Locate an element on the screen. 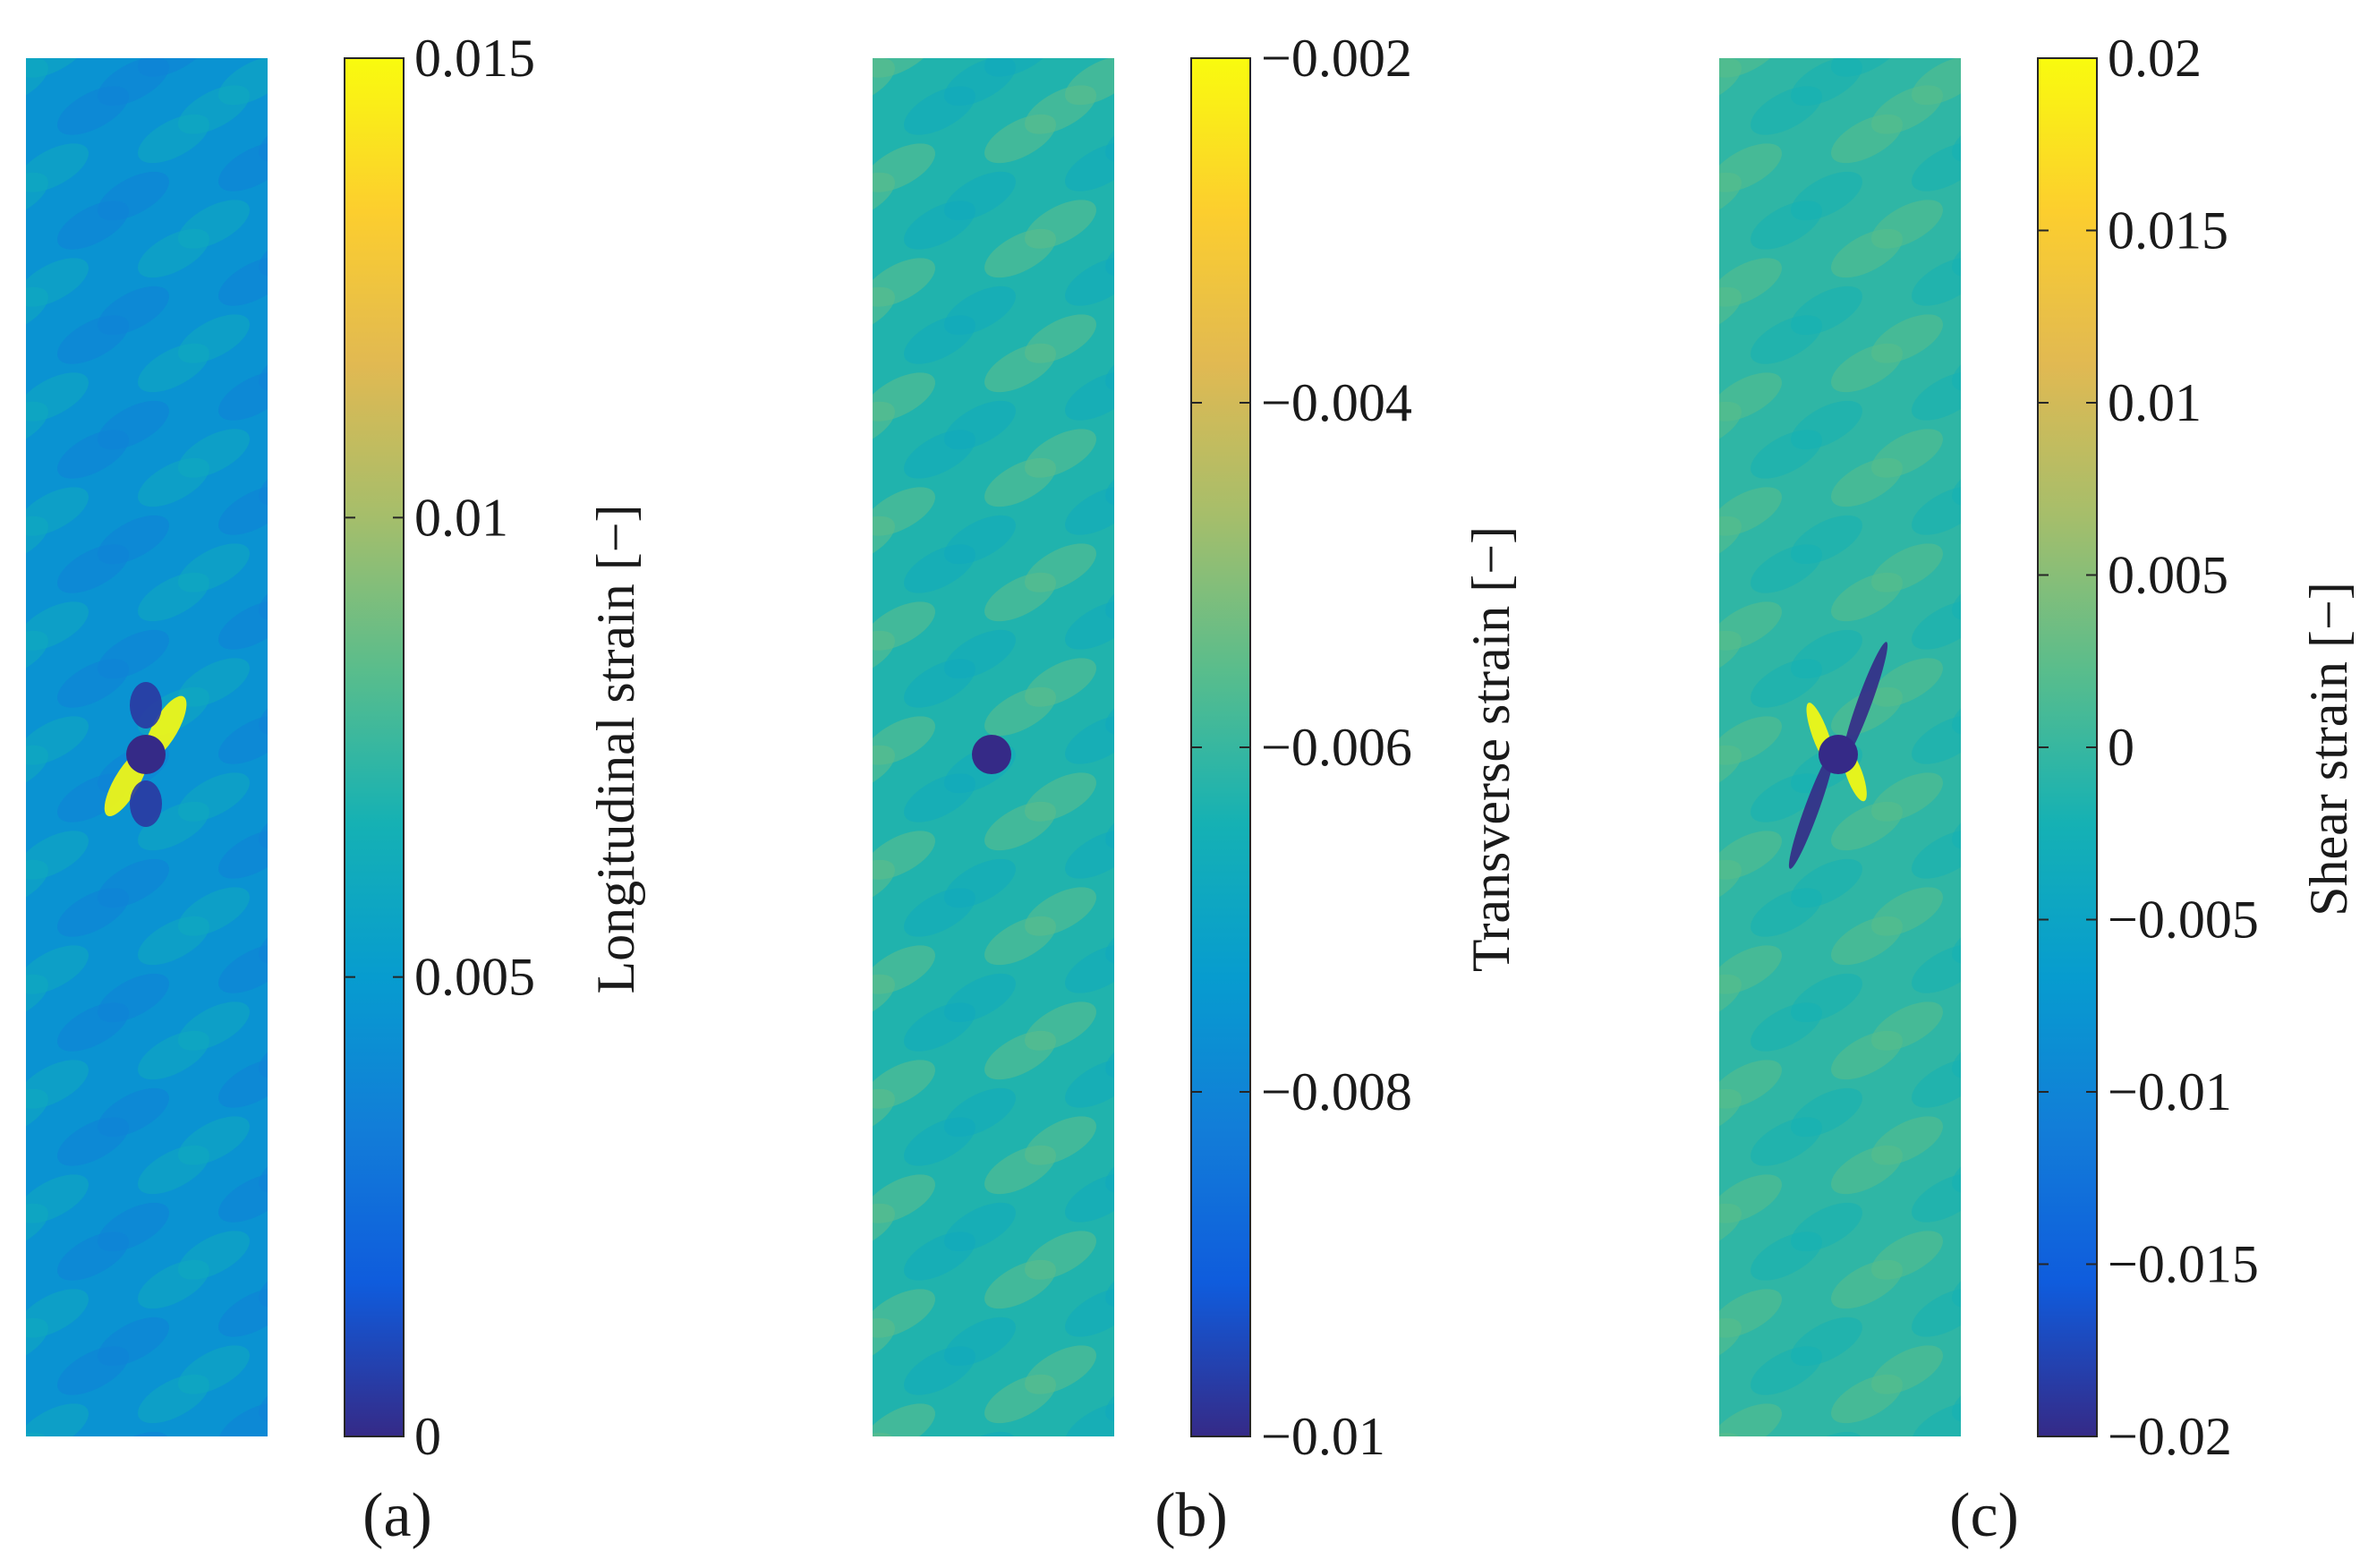  panel-label-c: (c) is located at coordinates (1984, 1515).